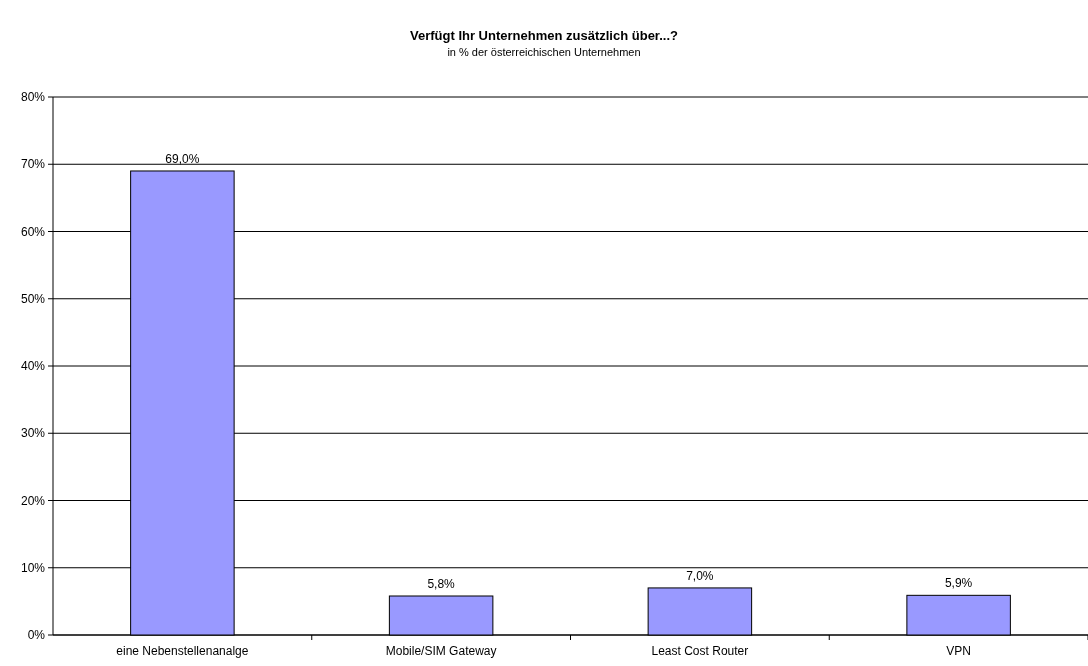 The image size is (1088, 666). Describe the element at coordinates (33, 500) in the screenshot. I see `y-tick-label: 20%` at that location.